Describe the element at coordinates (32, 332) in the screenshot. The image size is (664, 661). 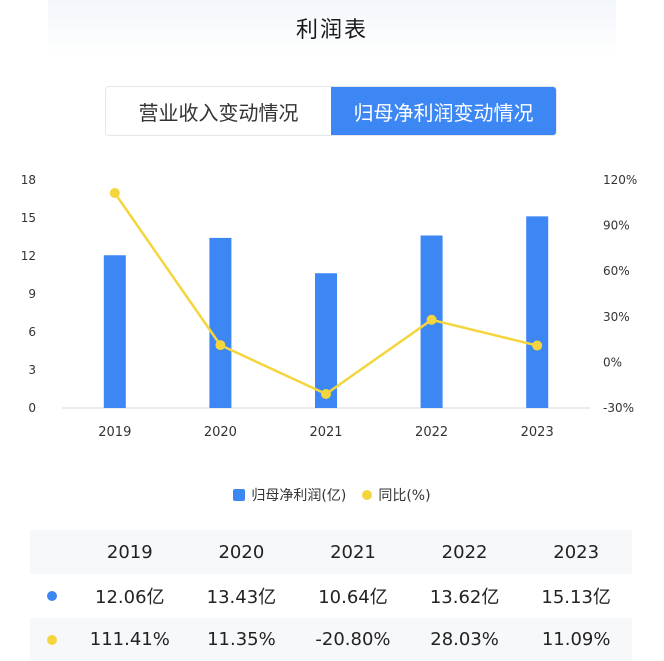
I see `y-left-tick-label: 6` at that location.